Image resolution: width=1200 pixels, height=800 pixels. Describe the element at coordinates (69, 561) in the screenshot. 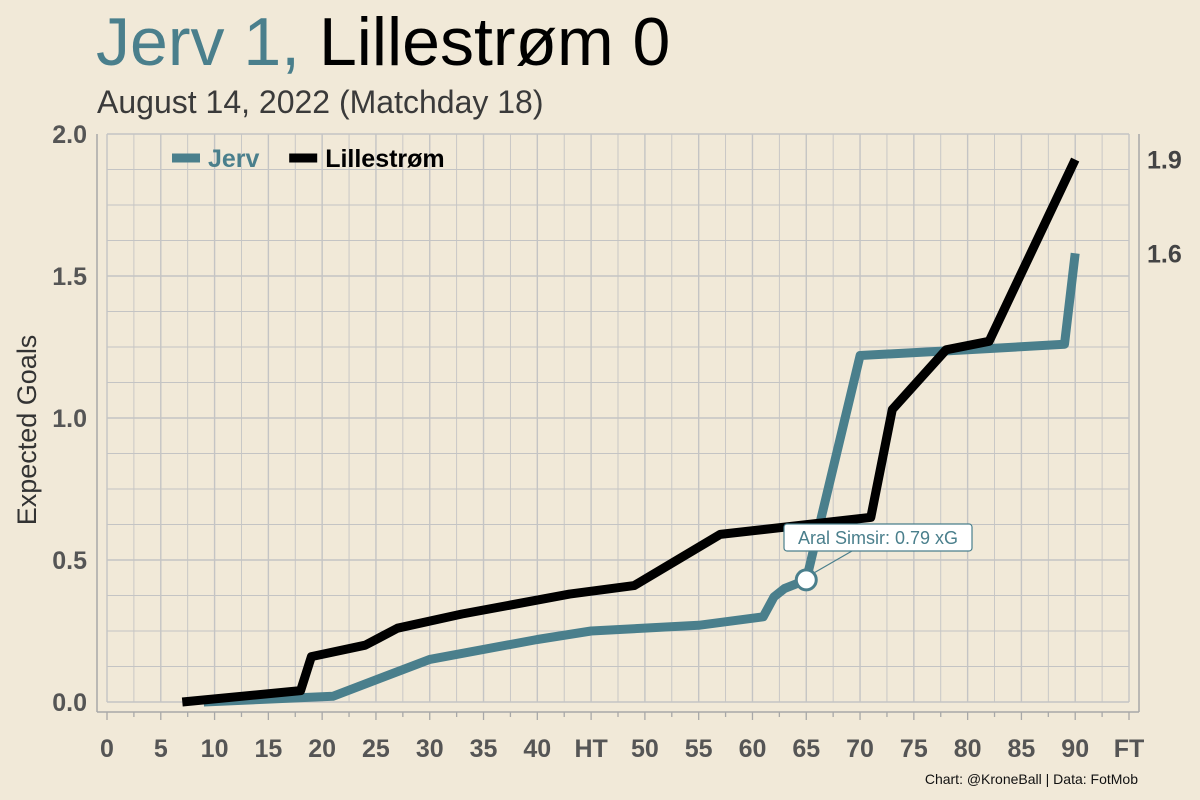

I see `y-tick-label: 0.5` at that location.